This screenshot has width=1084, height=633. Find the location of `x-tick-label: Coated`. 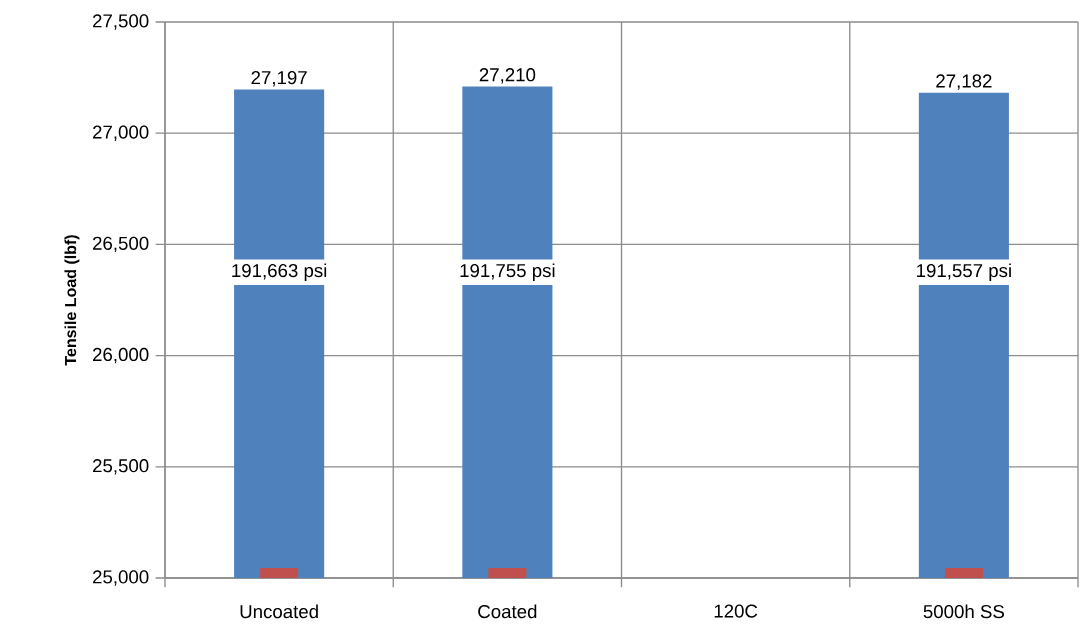

x-tick-label: Coated is located at coordinates (507, 611).